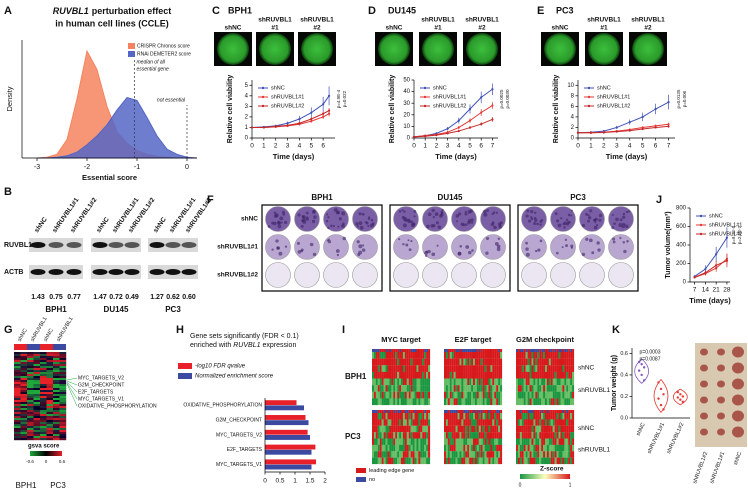 This screenshot has width=748, height=493. Describe the element at coordinates (87, 167) in the screenshot. I see `x-tick-label: -2` at that location.